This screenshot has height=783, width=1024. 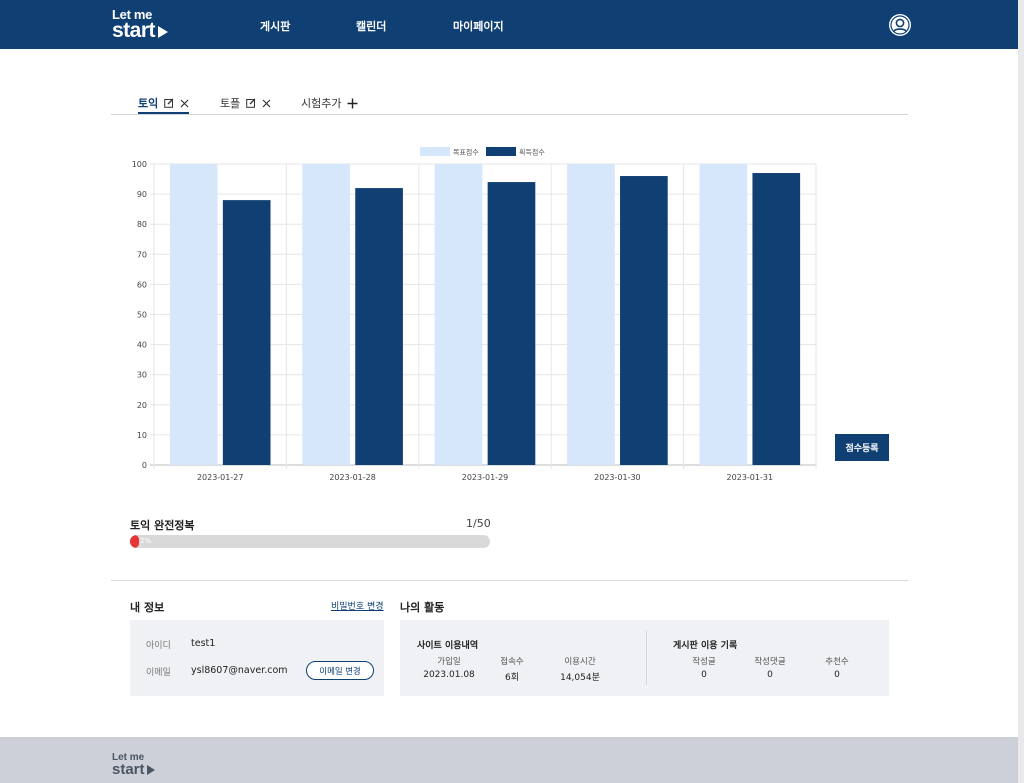 What do you see at coordinates (900, 25) in the screenshot?
I see `profile-avatar-icon` at bounding box center [900, 25].